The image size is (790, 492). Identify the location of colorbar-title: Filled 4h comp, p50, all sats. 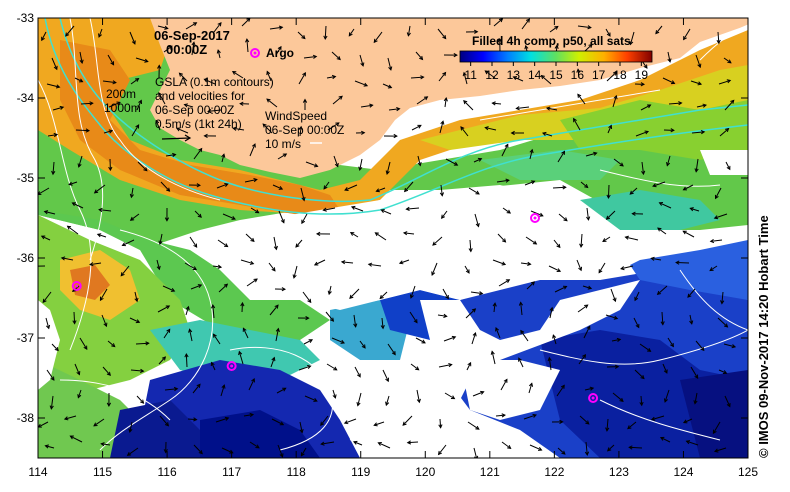
(551, 41).